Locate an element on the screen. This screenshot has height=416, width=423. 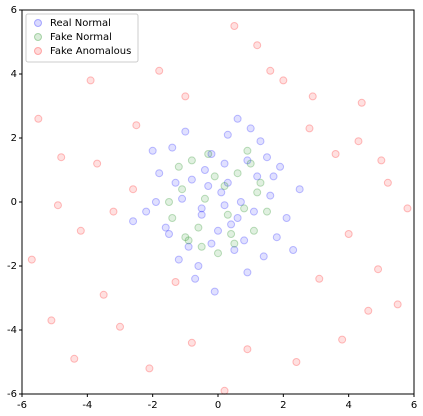
x-tick-label: 0 is located at coordinates (218, 405).